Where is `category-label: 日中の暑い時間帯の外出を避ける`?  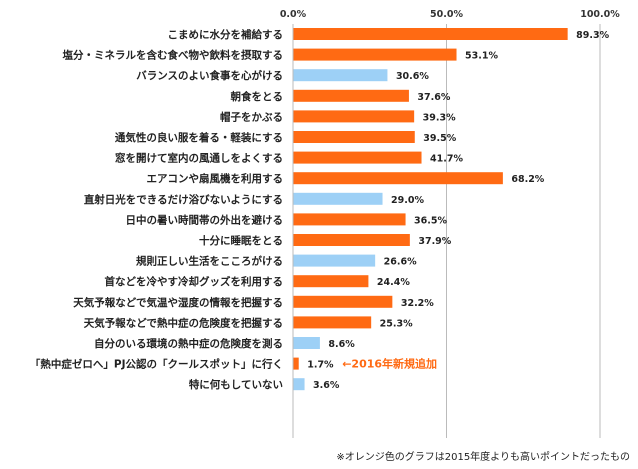
category-label: 日中の暑い時間帯の外出を避ける is located at coordinates (205, 219).